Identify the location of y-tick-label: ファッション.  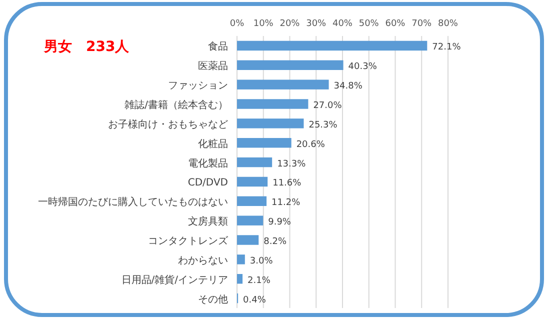
(198, 86).